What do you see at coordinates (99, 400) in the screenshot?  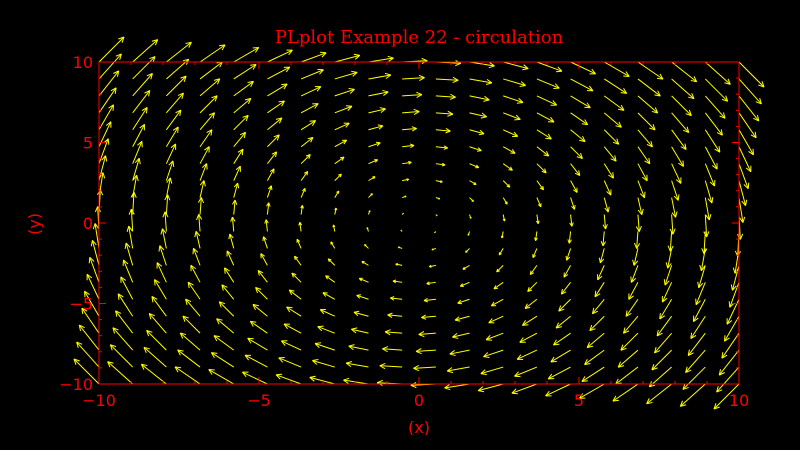 I see `x-tick-label: −10` at bounding box center [99, 400].